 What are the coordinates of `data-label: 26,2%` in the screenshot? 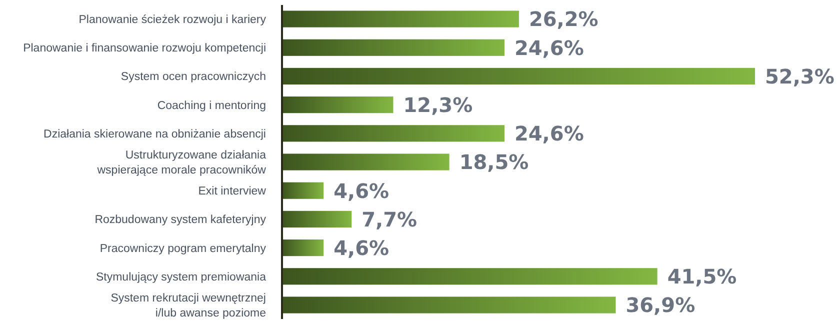 It's located at (563, 19).